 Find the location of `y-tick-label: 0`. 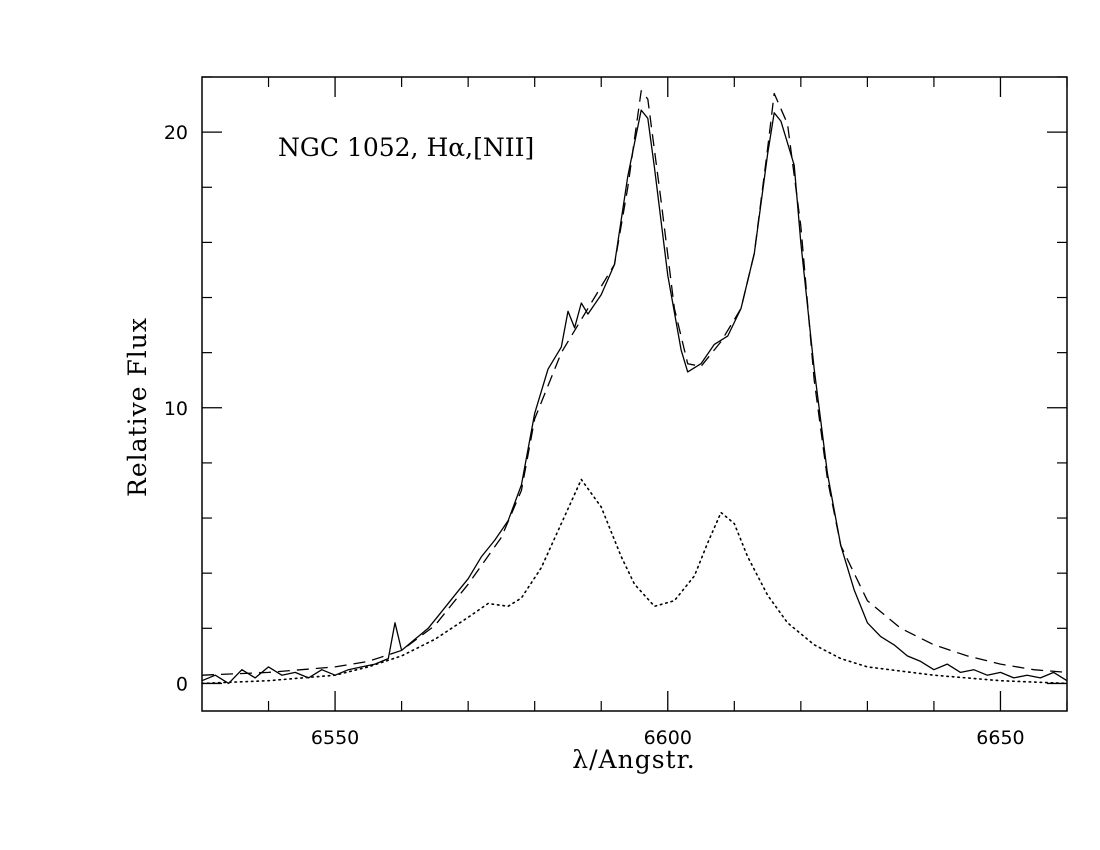

y-tick-label: 0 is located at coordinates (182, 684).